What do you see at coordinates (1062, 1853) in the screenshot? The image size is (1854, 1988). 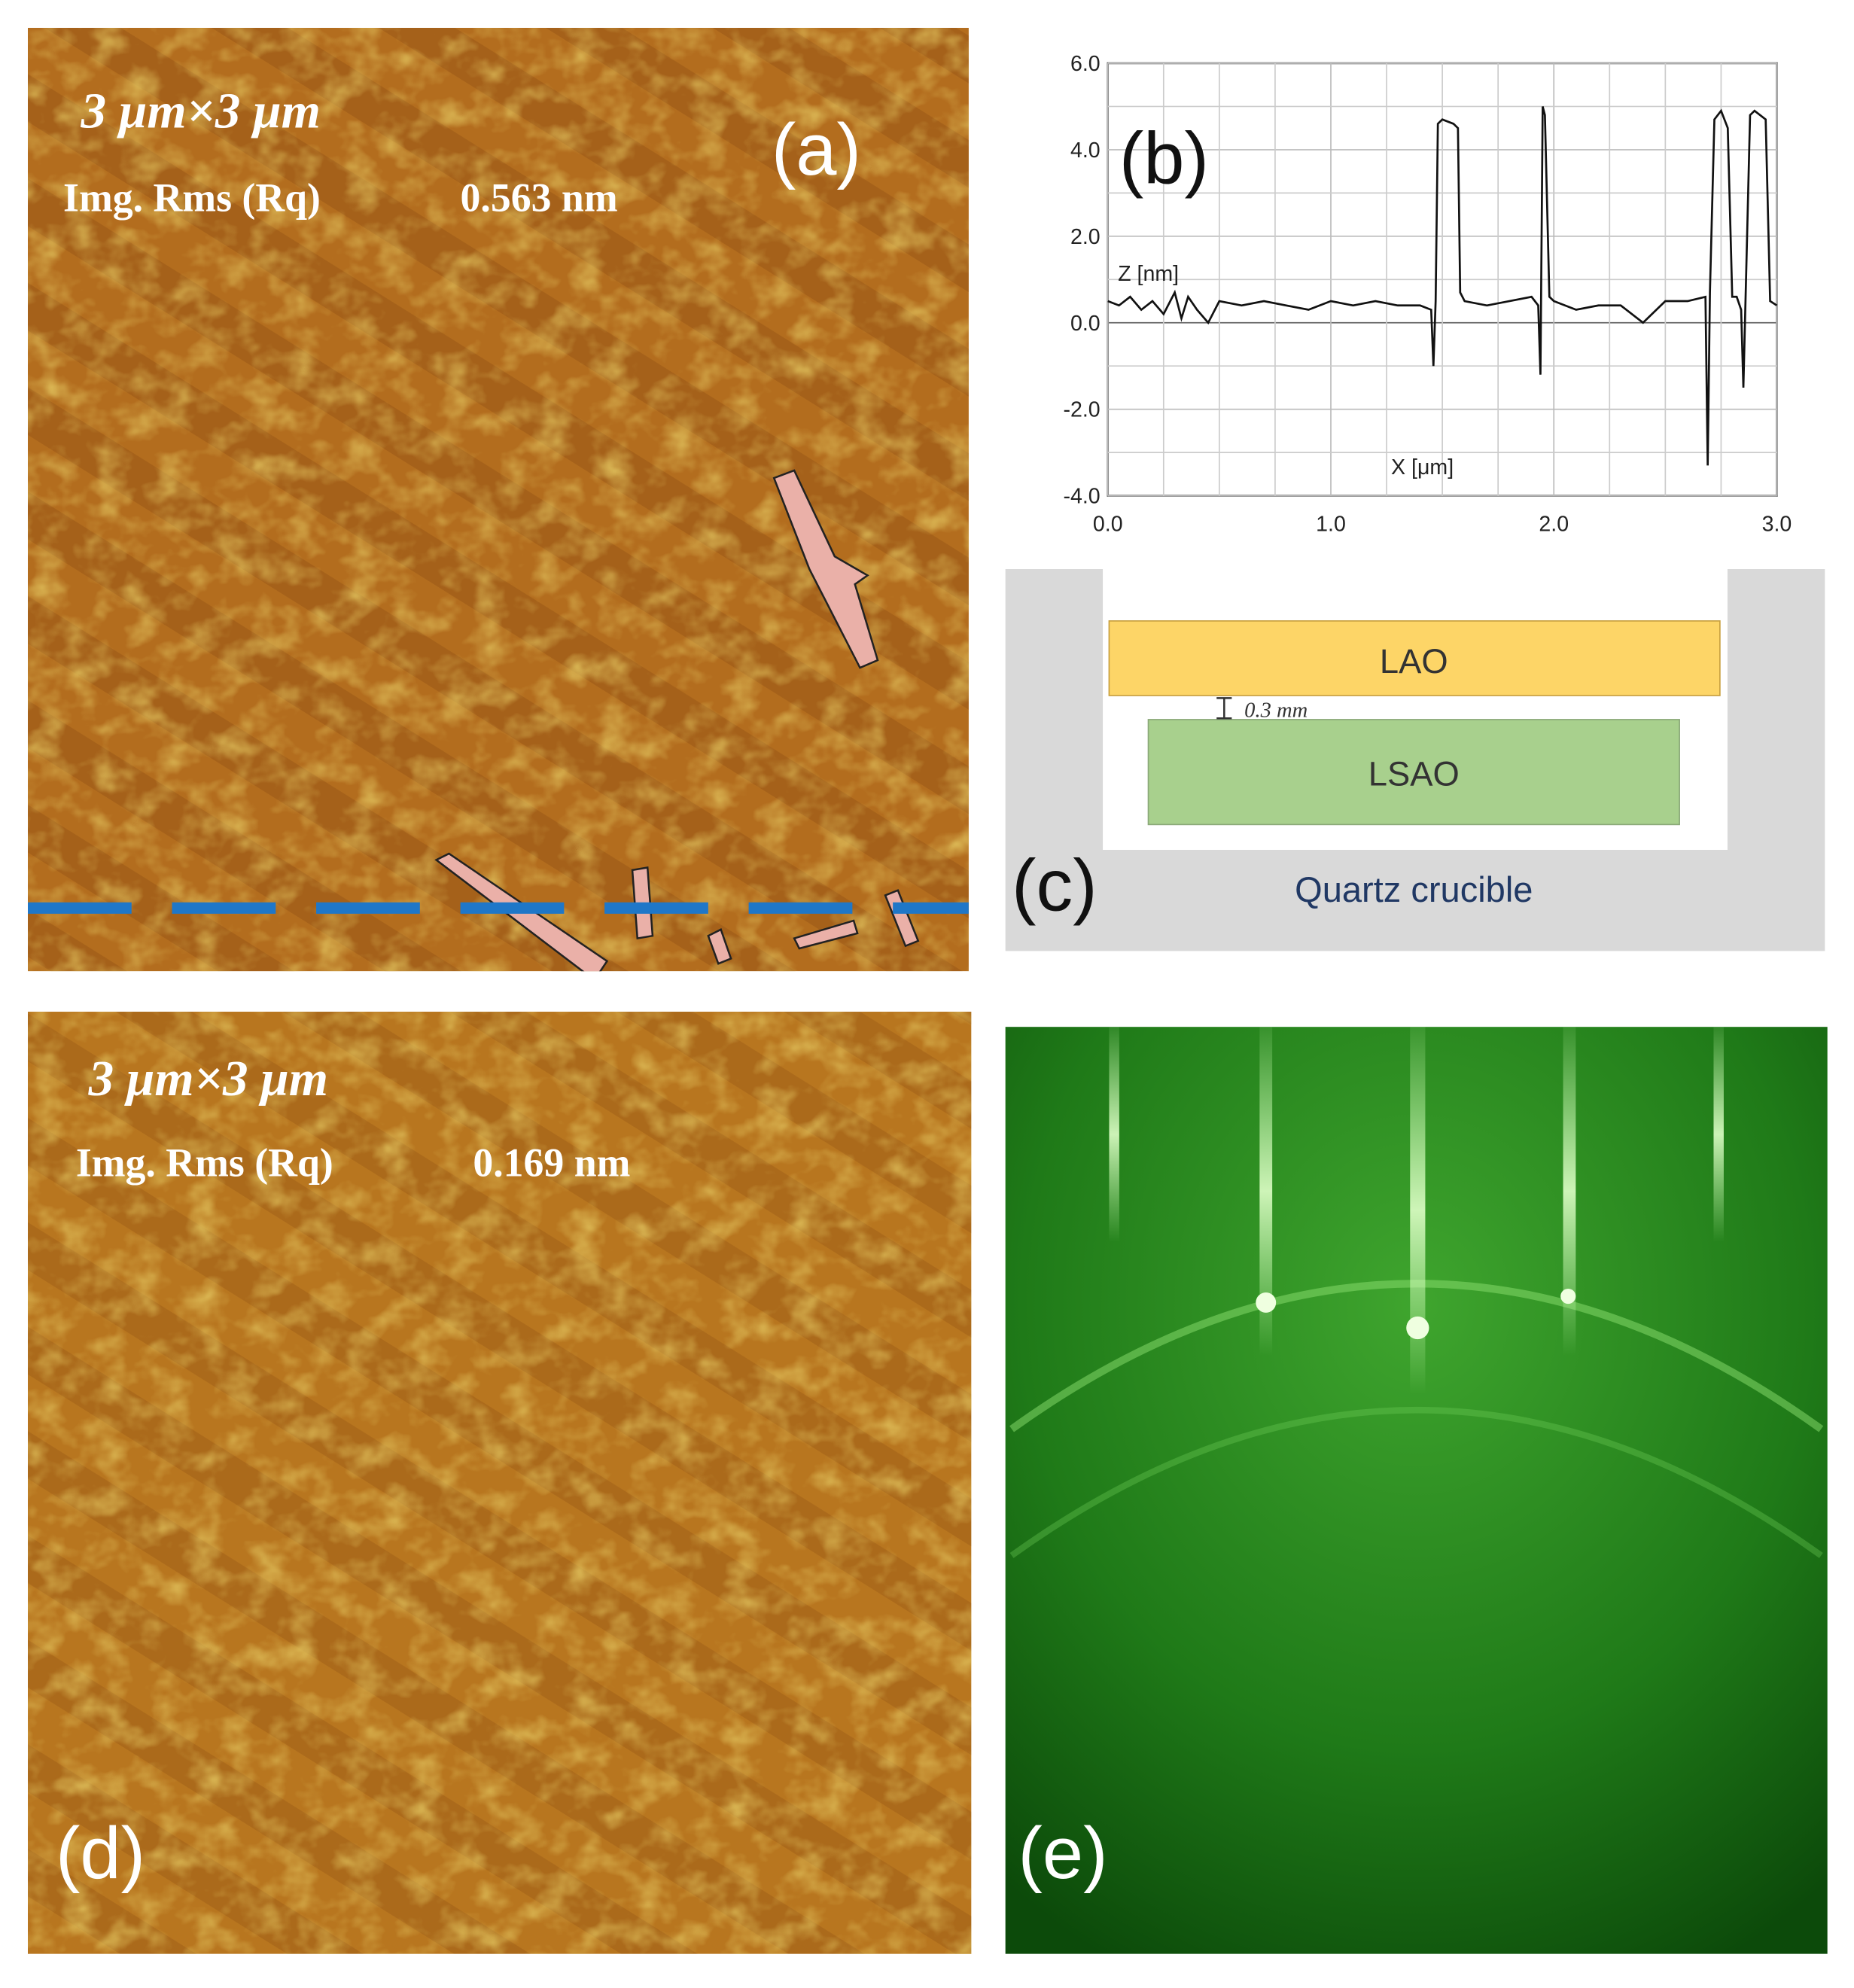 I see `panel-label: (e)` at bounding box center [1062, 1853].